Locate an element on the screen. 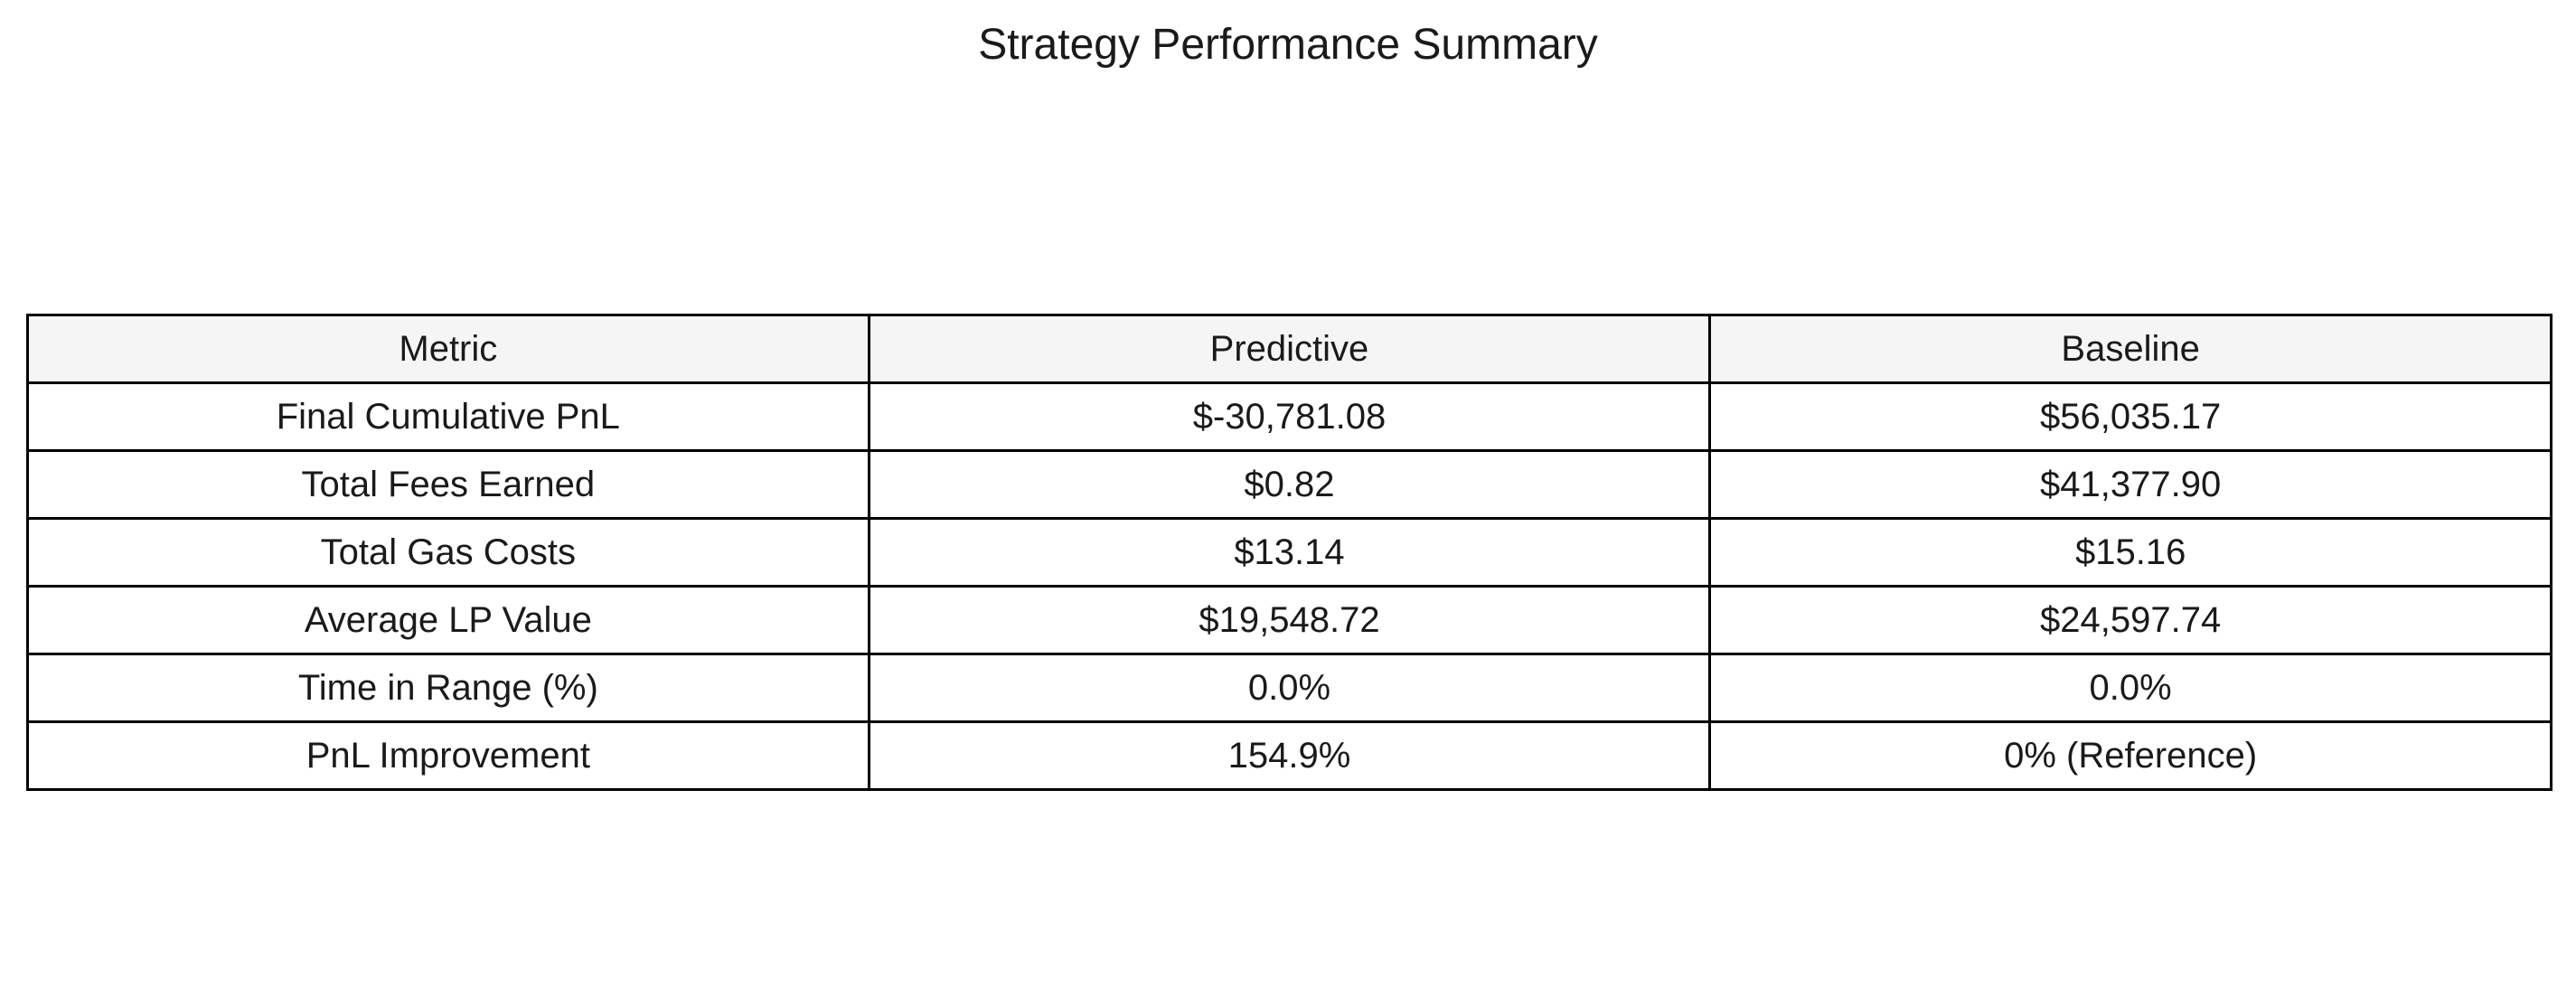  table-row: Average LP Value $19,548.72 $24,597.74 is located at coordinates (1289, 620).